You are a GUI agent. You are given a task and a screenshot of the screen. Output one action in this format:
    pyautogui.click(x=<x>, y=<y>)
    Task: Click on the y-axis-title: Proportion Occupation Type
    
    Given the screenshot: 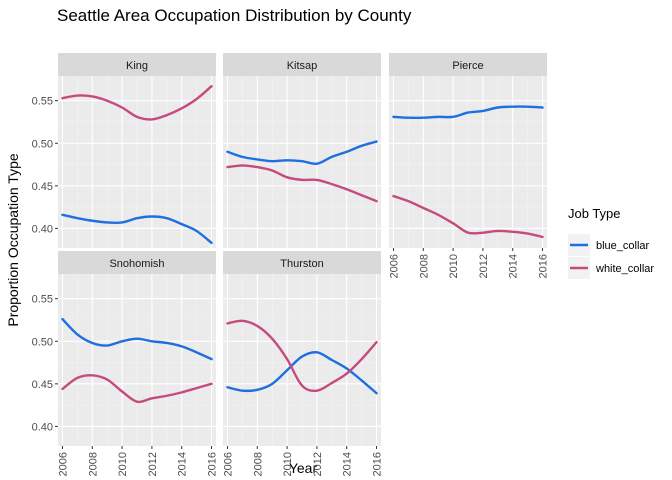 What is the action you would take?
    pyautogui.click(x=13, y=240)
    